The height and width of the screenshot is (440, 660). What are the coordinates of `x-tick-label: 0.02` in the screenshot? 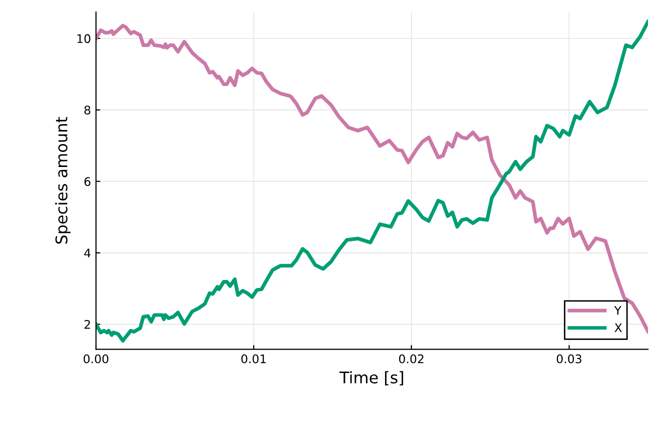 It's located at (411, 359).